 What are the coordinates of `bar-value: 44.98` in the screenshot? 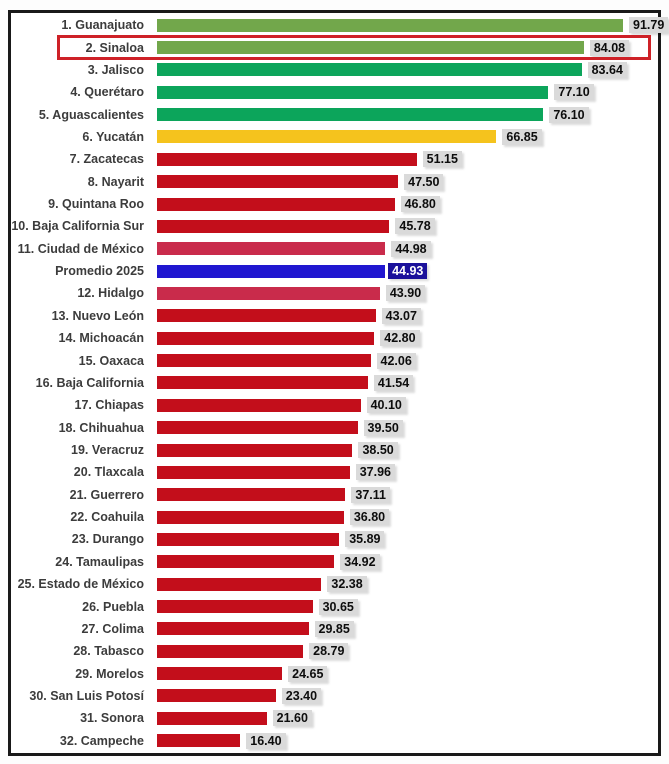 It's located at (411, 248).